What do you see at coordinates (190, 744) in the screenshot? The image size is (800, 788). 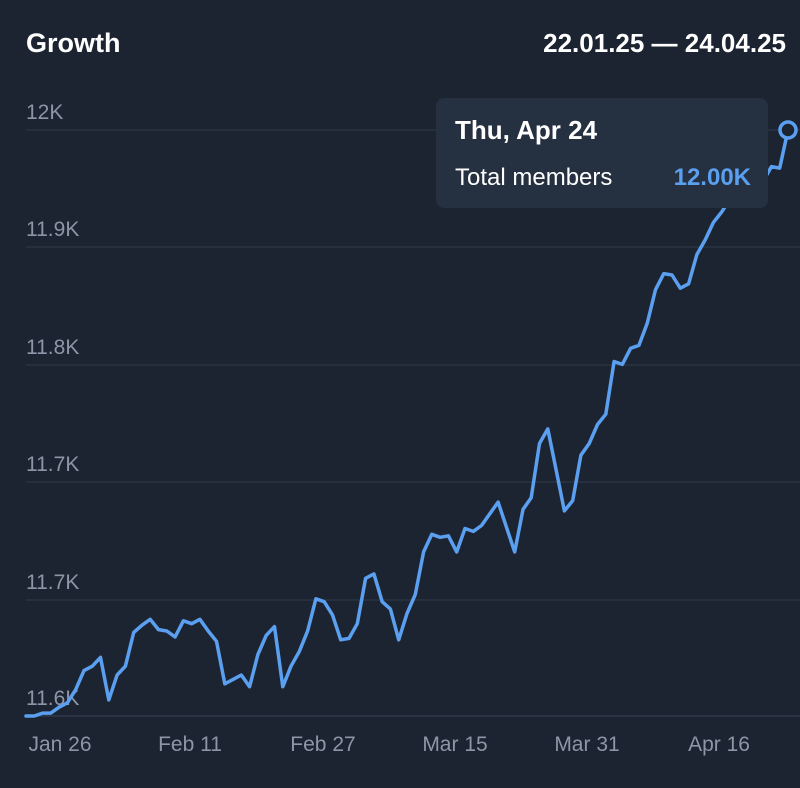 I see `x-tick-label: Feb 11` at bounding box center [190, 744].